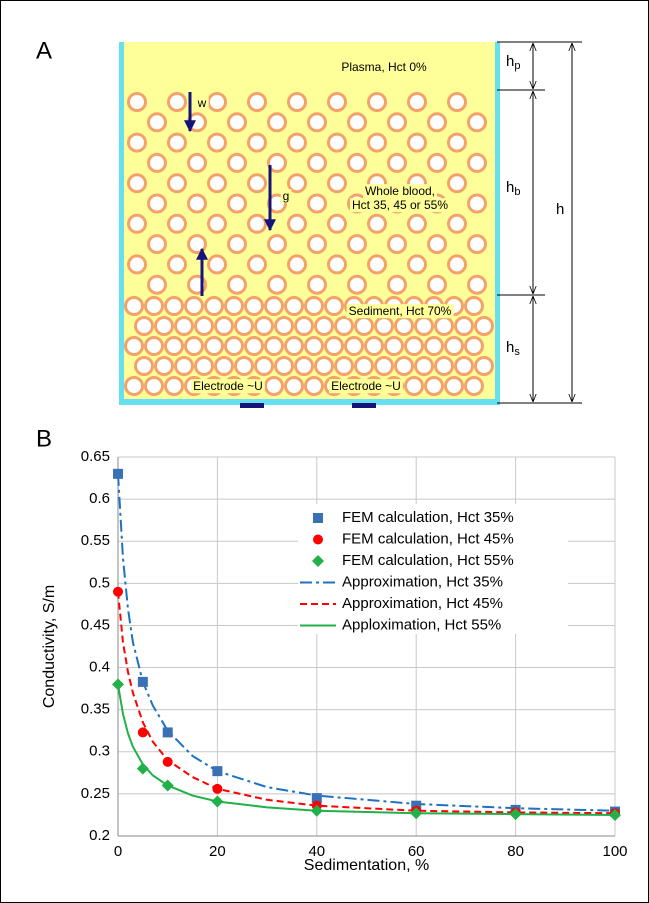 The image size is (649, 903). Describe the element at coordinates (614, 851) in the screenshot. I see `x-tick-label: 100` at that location.